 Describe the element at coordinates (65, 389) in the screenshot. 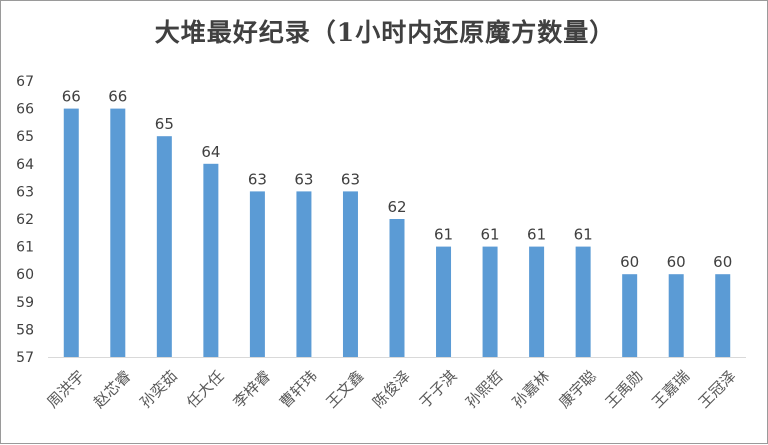

I see `category-label: 周洪宇` at that location.